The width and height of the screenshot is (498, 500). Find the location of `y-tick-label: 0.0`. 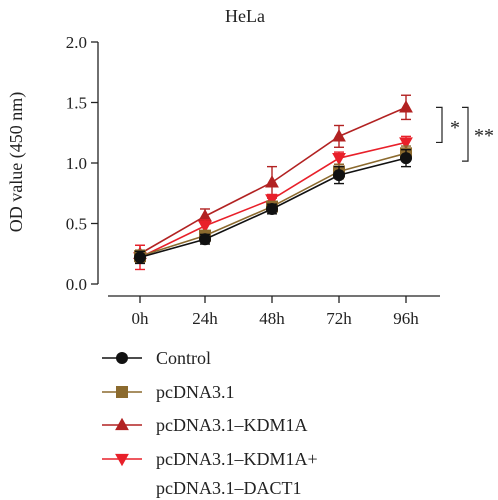

y-tick-label: 0.0 is located at coordinates (76, 284).